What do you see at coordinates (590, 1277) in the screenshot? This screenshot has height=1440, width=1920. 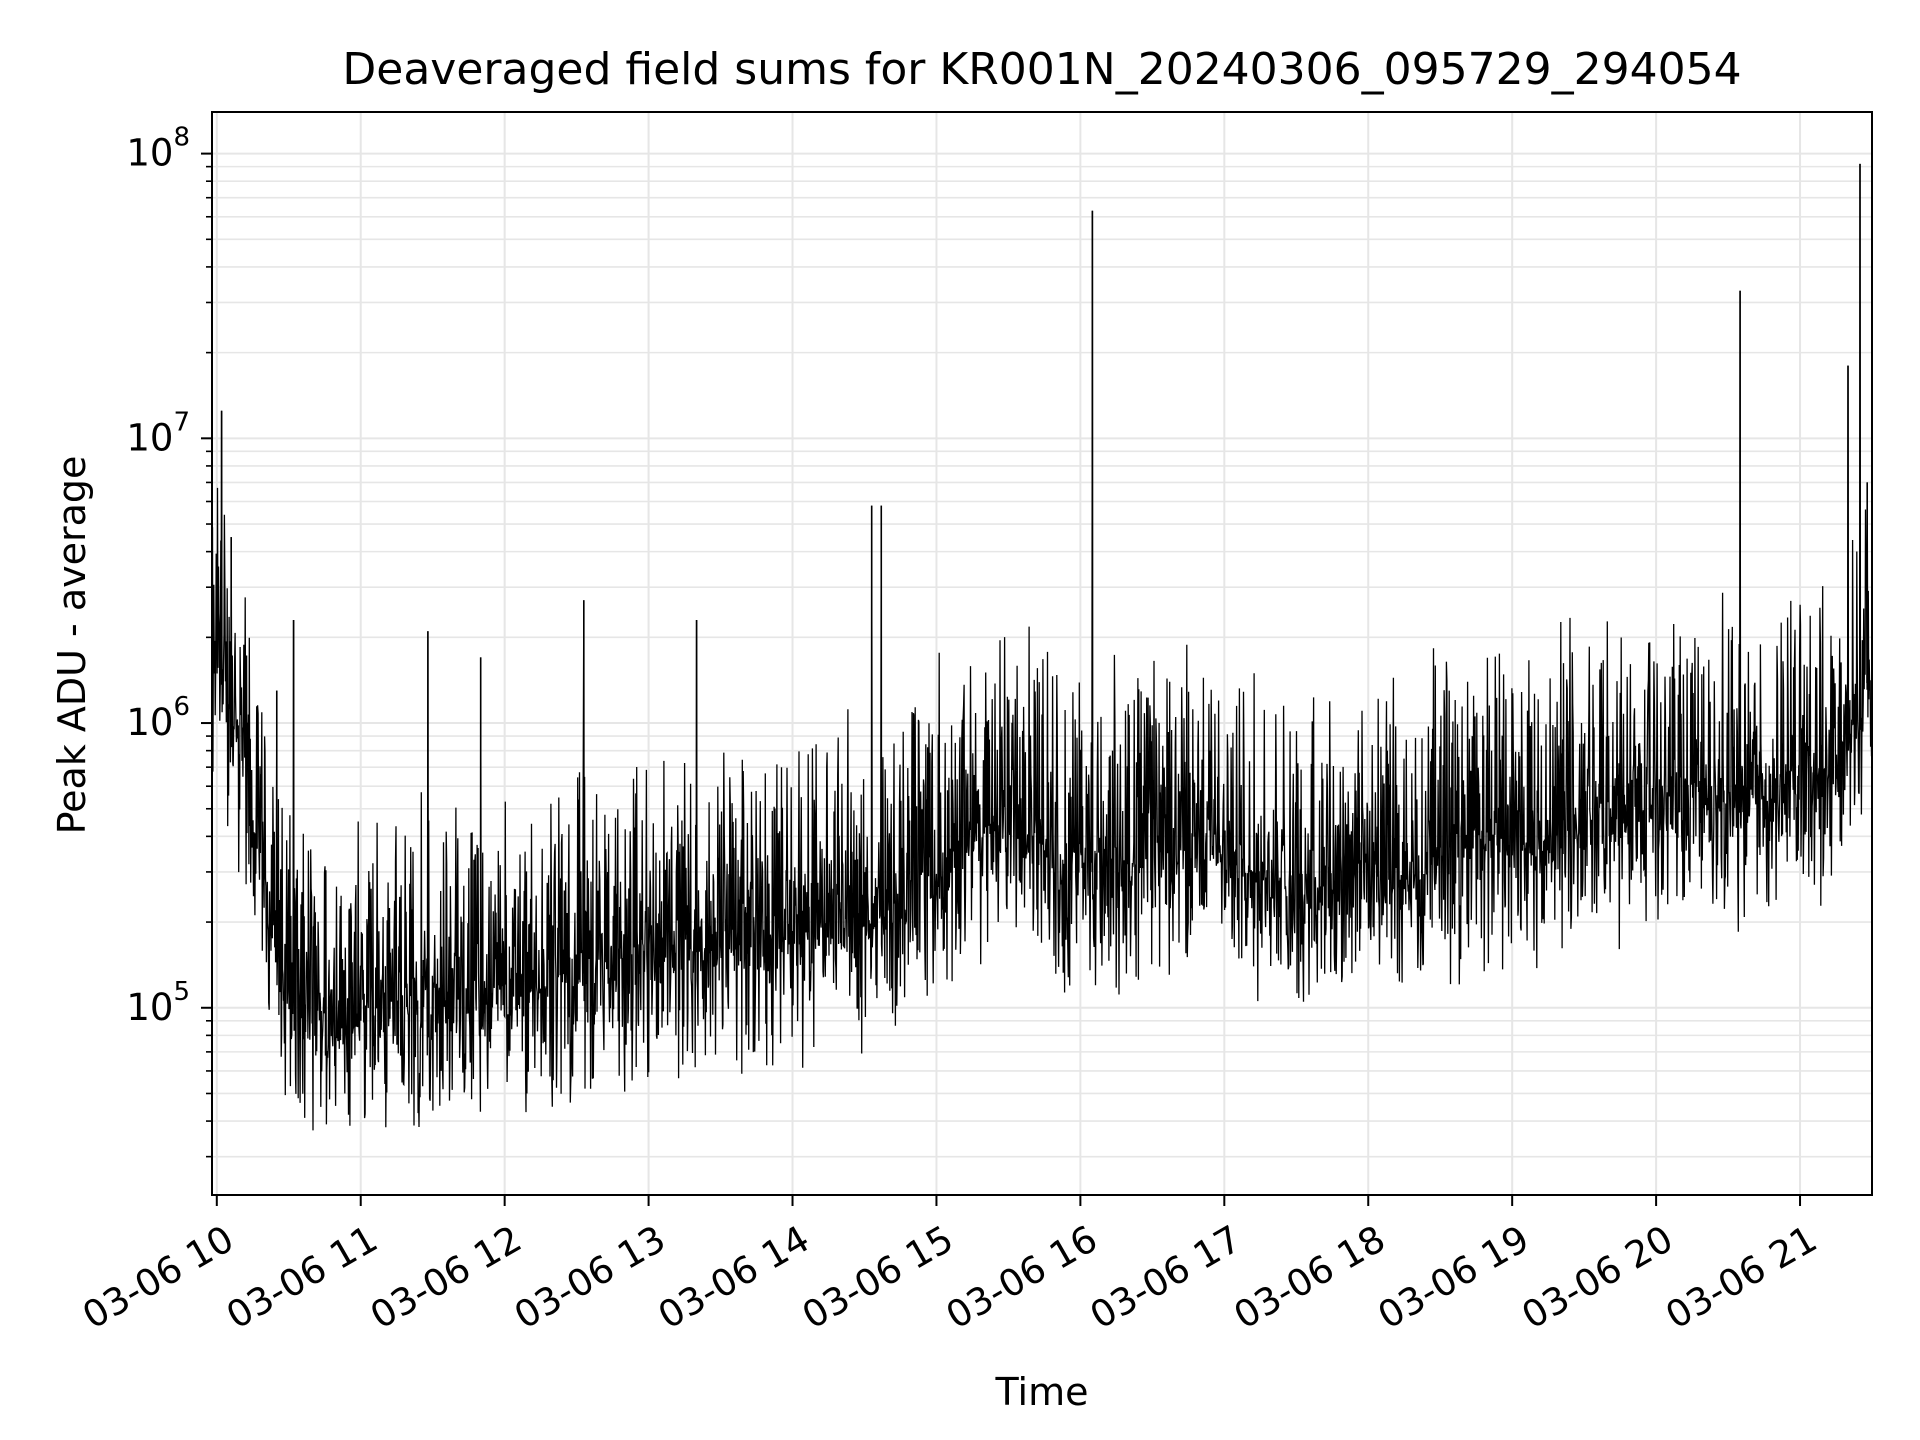 I see `x-tick-label: 03-06 13` at bounding box center [590, 1277].